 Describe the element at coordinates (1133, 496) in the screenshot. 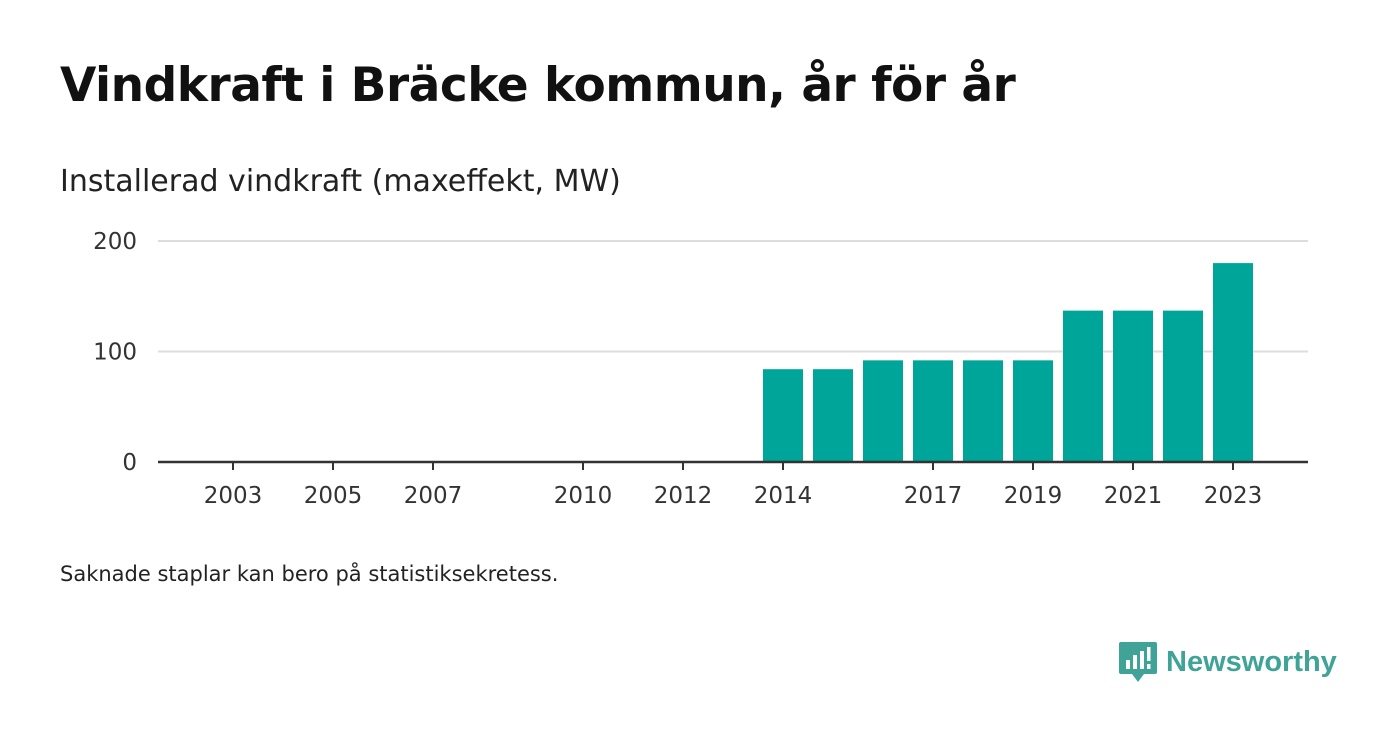

I see `x-tick-label: 2021` at that location.